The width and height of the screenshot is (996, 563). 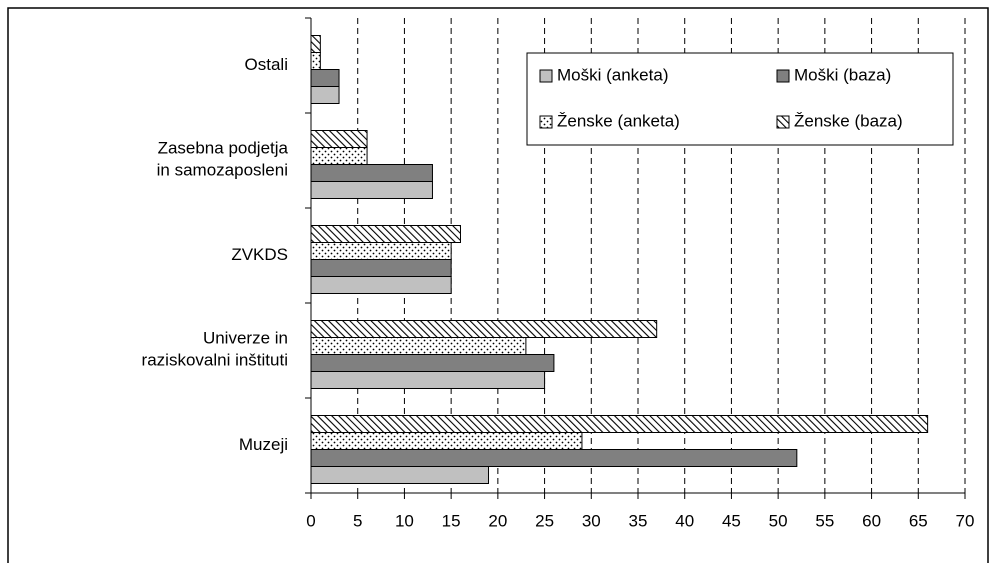 I want to click on x-tick-label: 70, so click(x=965, y=520).